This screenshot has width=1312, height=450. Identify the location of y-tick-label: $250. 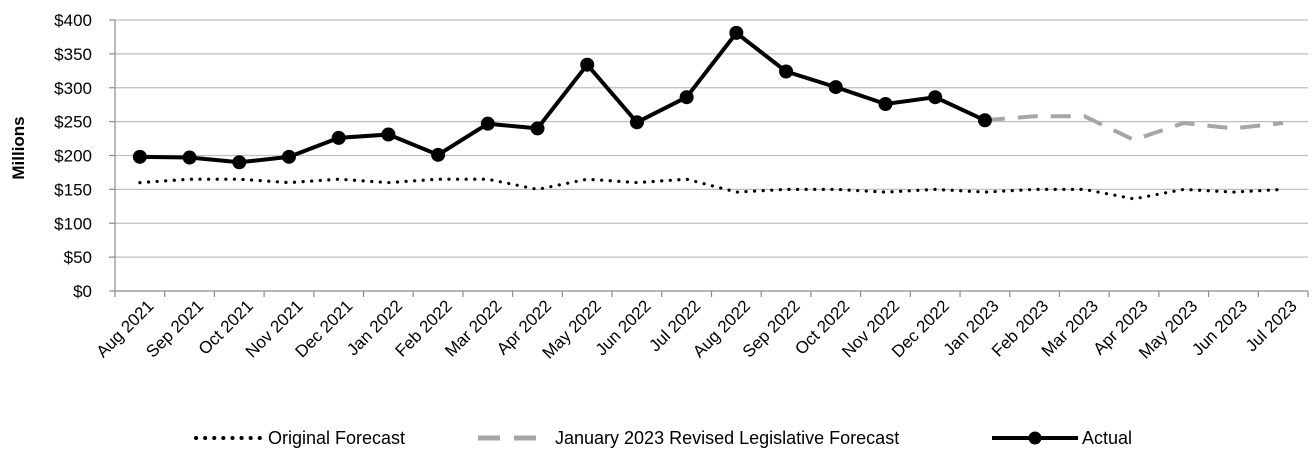
(73, 122).